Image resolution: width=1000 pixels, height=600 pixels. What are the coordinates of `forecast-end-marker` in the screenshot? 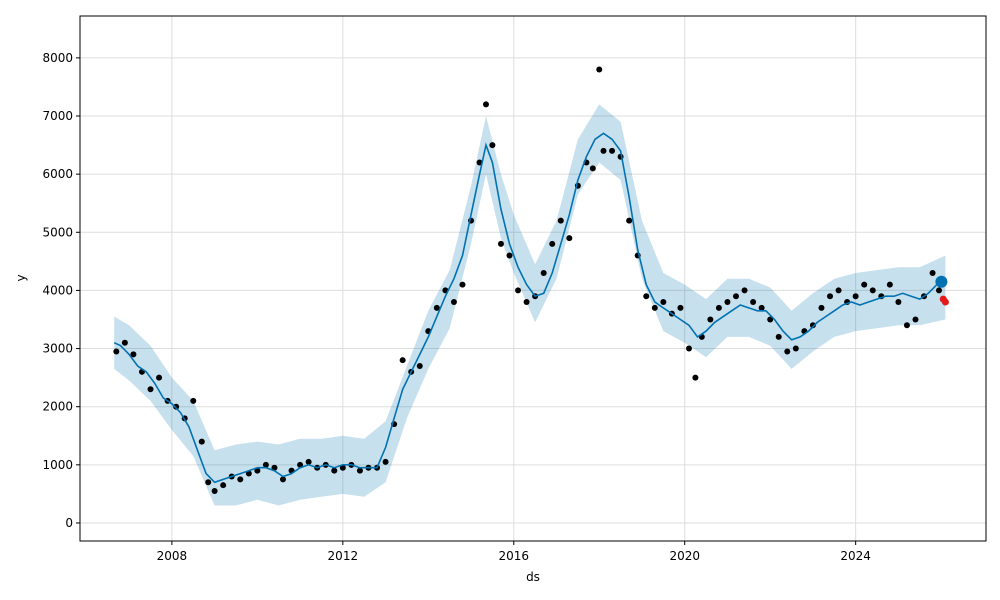 It's located at (941, 281).